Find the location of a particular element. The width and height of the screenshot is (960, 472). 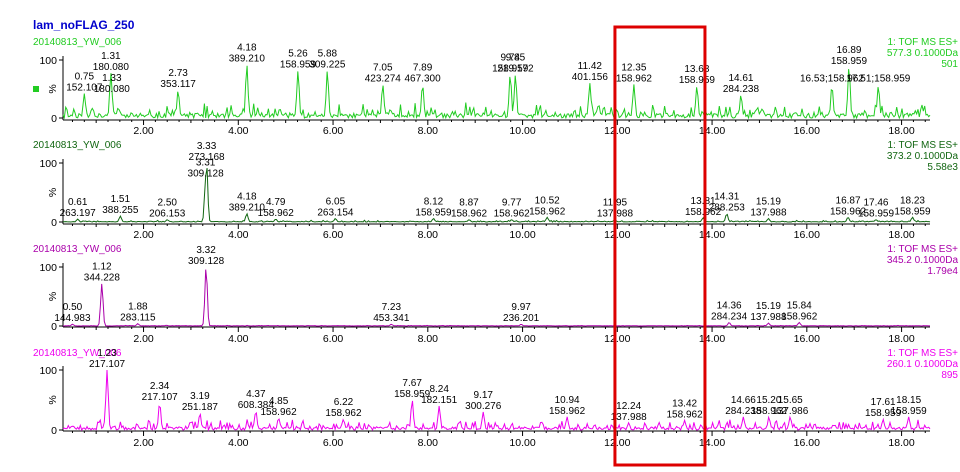

x-tick-label: 4.00 is located at coordinates (238, 339).